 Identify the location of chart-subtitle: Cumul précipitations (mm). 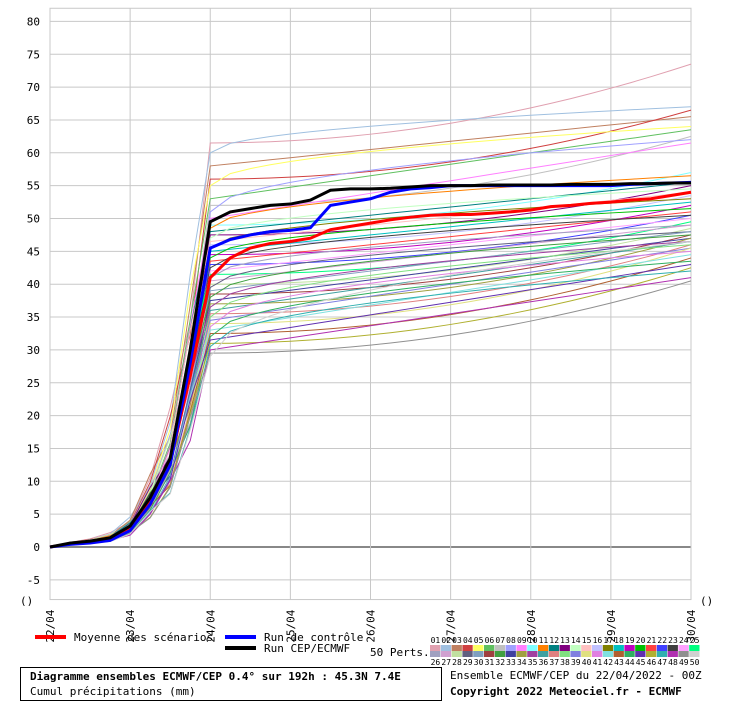
(113, 691).